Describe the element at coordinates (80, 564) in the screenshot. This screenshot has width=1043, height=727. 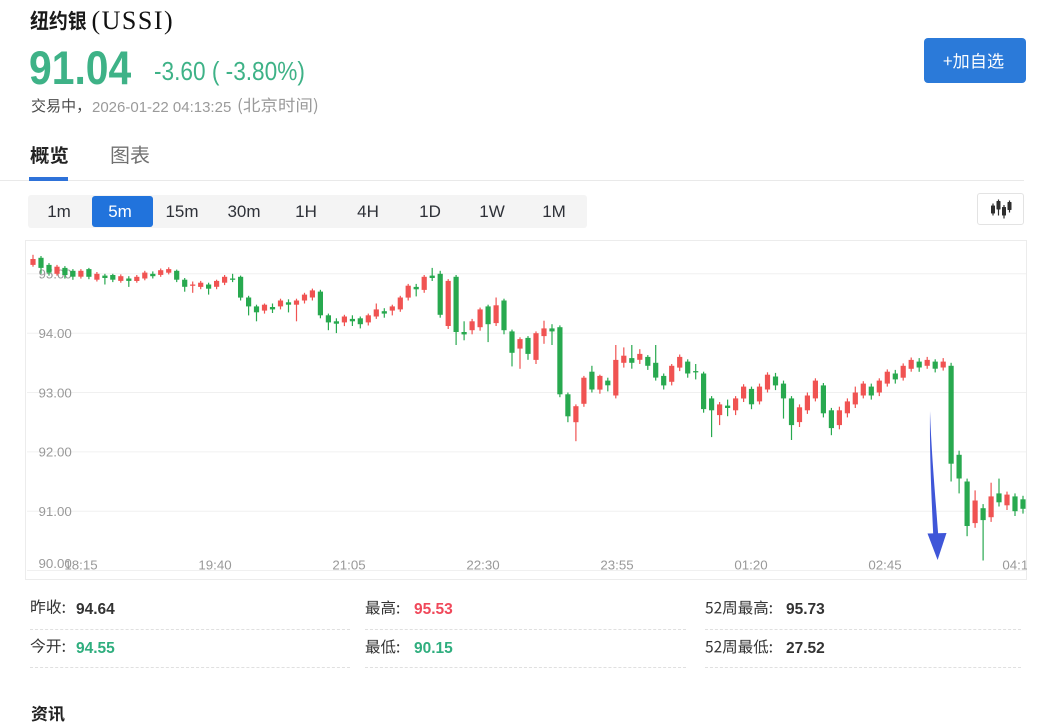
I see `svg-text: 18:15` at that location.